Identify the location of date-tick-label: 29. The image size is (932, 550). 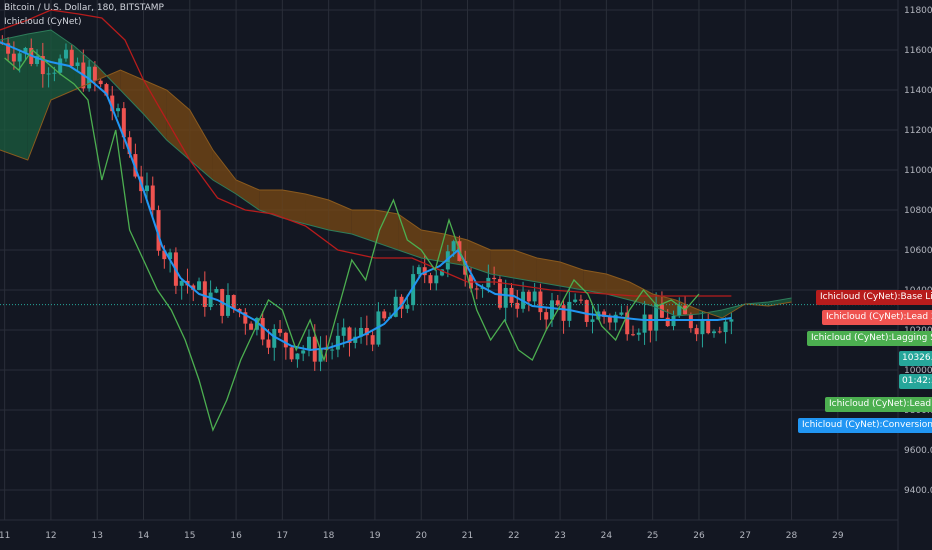
(838, 536).